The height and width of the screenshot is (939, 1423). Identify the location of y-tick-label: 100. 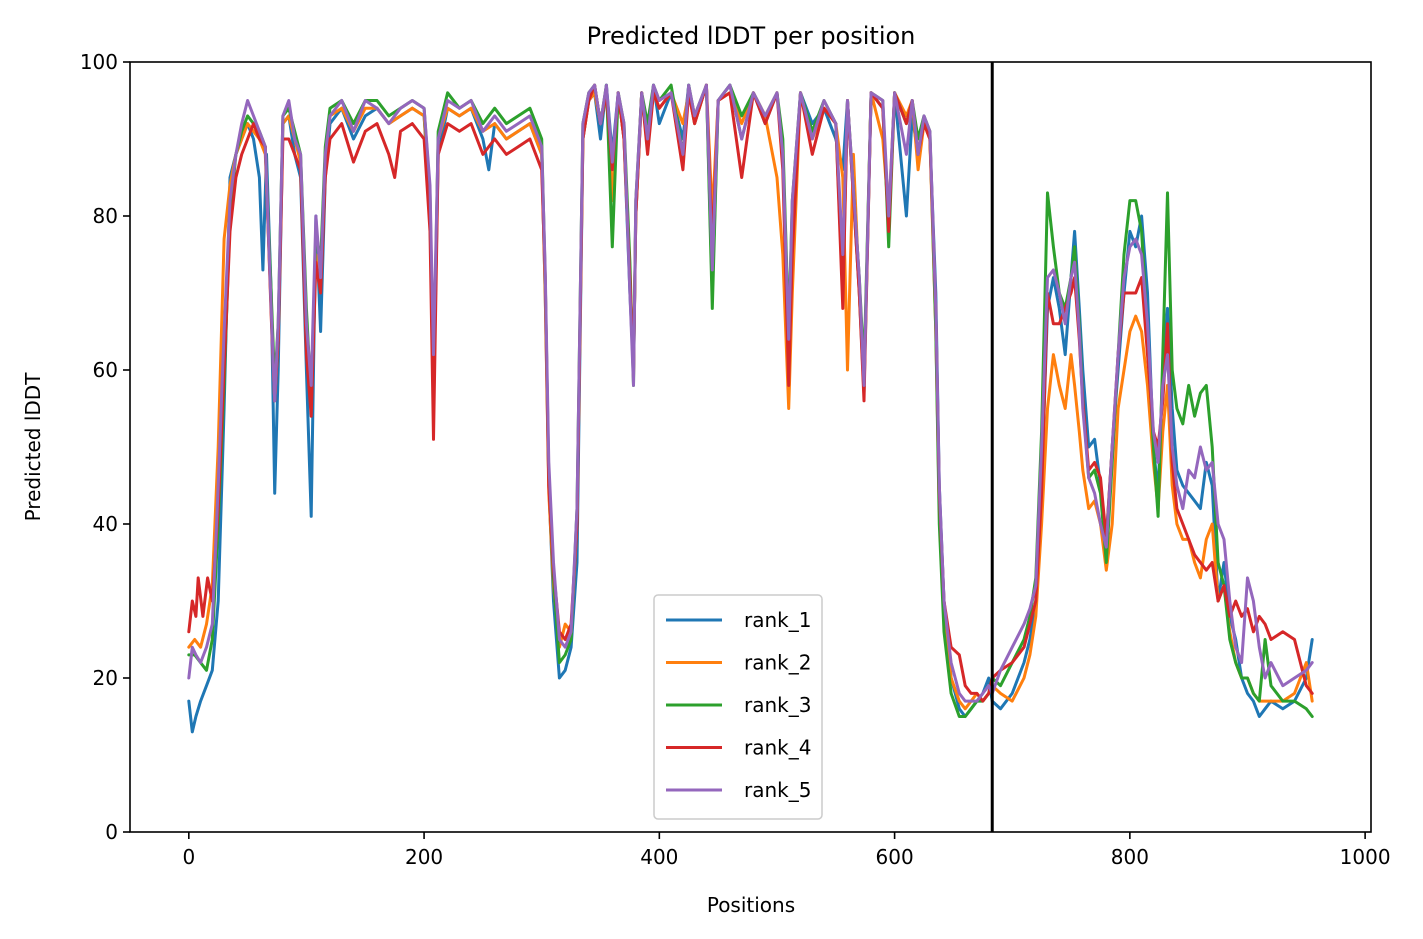
(99, 62).